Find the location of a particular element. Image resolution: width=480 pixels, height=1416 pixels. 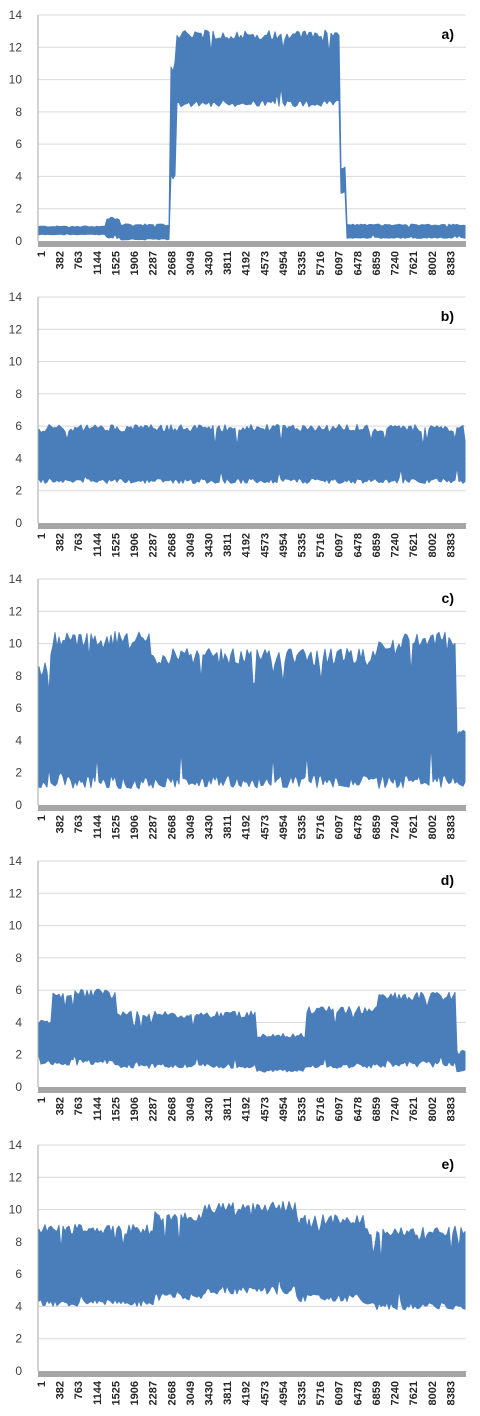

y-tick-label: 4 is located at coordinates (18, 458).